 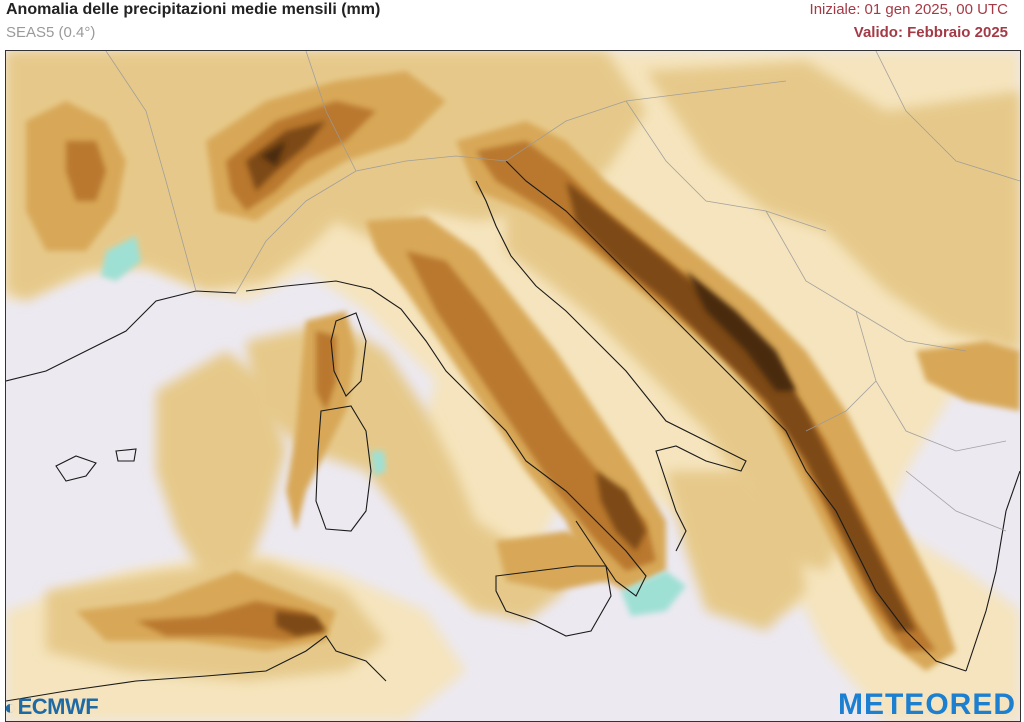 What do you see at coordinates (621, 511) in the screenshot?
I see `dark-anomaly-calabria` at bounding box center [621, 511].